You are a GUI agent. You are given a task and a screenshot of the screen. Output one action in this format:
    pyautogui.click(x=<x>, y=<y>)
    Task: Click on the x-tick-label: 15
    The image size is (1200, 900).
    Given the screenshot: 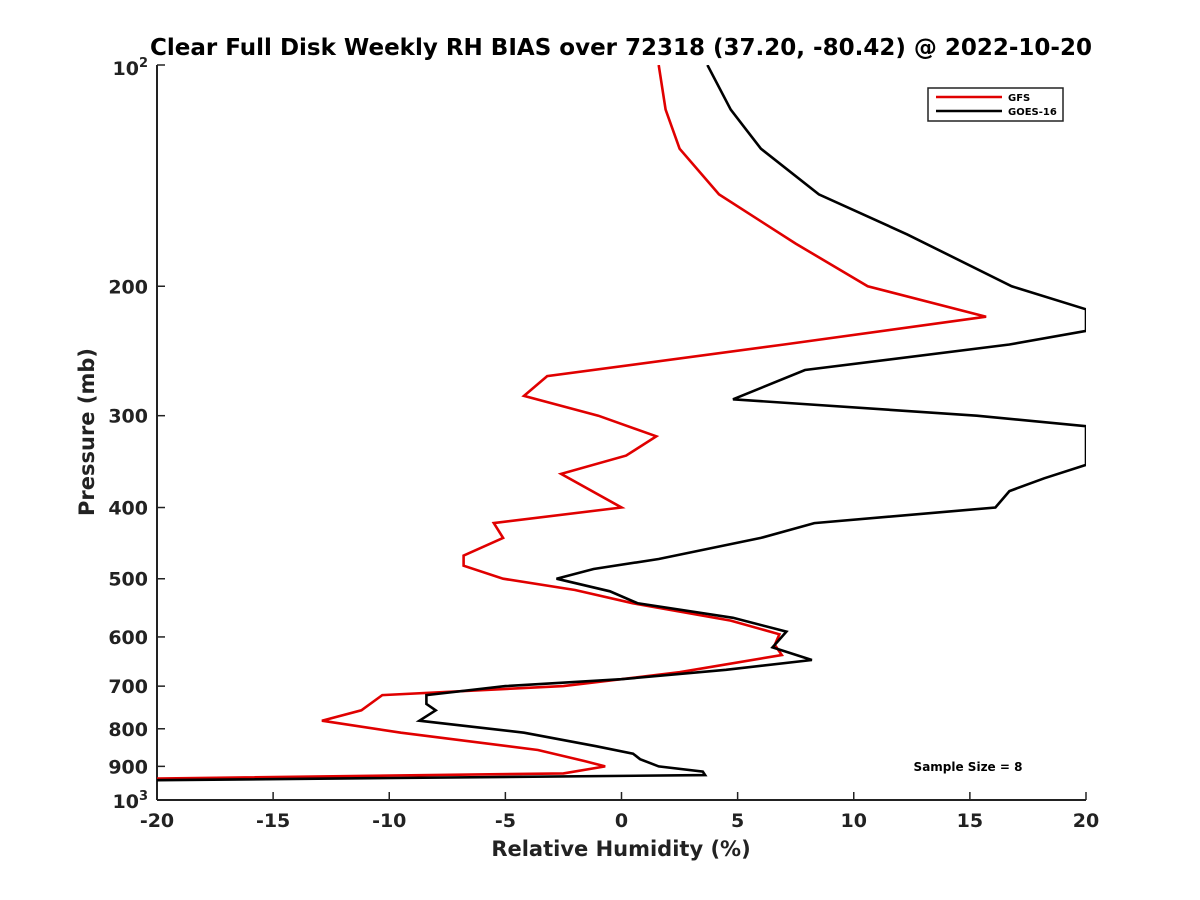 What is the action you would take?
    pyautogui.click(x=970, y=821)
    